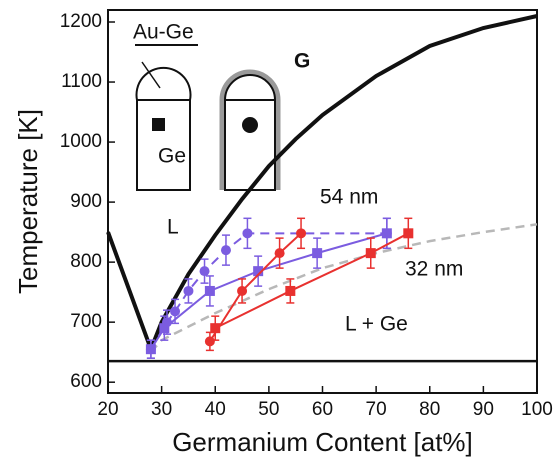 This screenshot has width=558, height=459. What do you see at coordinates (81, 81) in the screenshot?
I see `y-tick-label: 1100` at bounding box center [81, 81].